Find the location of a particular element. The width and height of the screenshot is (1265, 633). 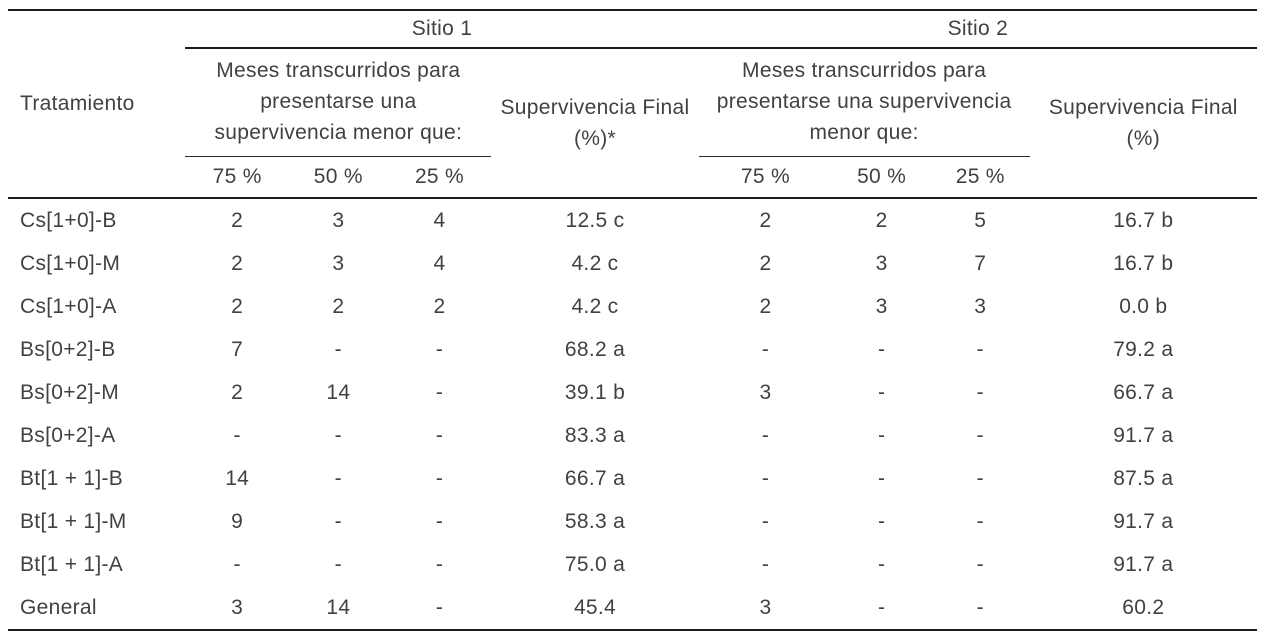

site2-title: Sitio 2 is located at coordinates (977, 29).